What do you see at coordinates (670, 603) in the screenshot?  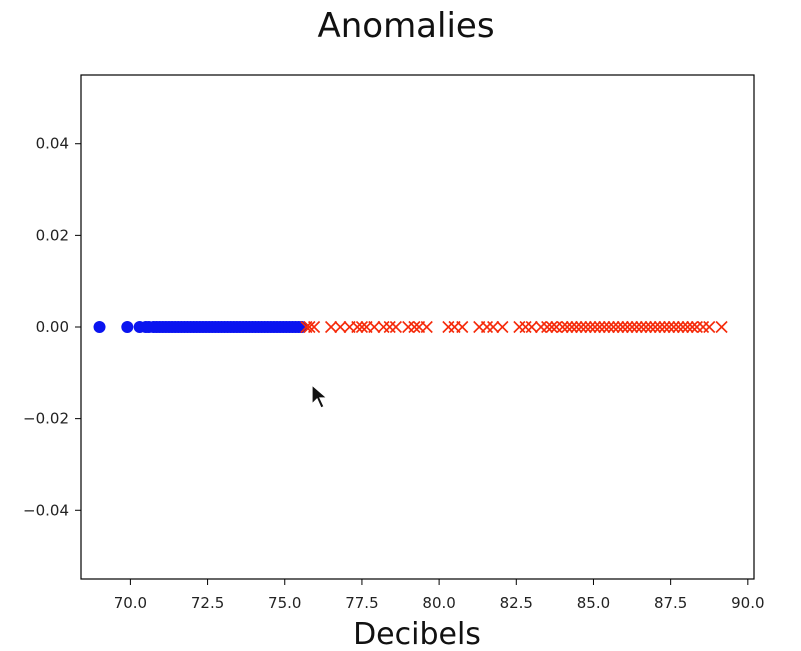 I see `x-tick-label: 87.5` at bounding box center [670, 603].